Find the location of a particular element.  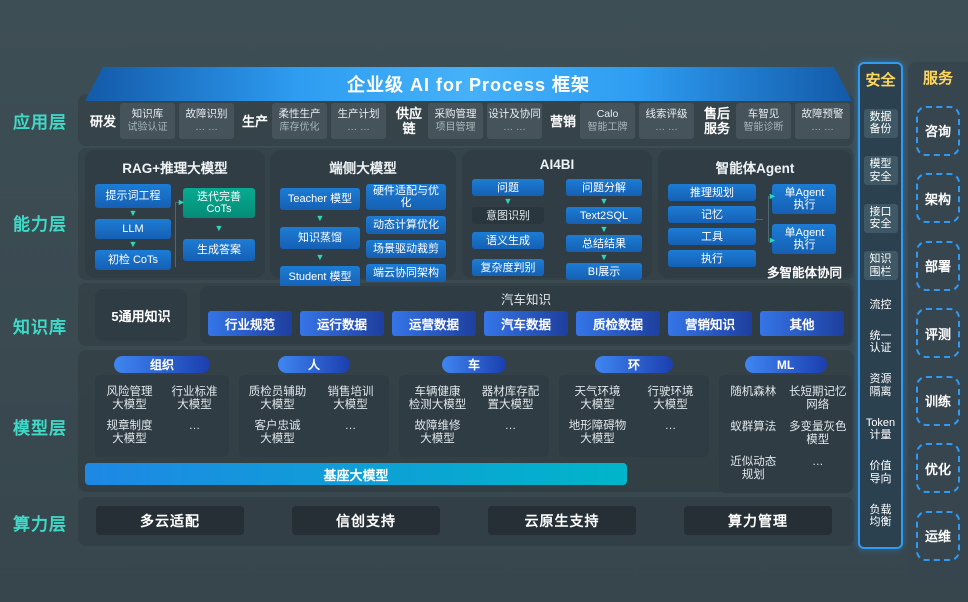

app-group-name: 售后服务 is located at coordinates (716, 121).